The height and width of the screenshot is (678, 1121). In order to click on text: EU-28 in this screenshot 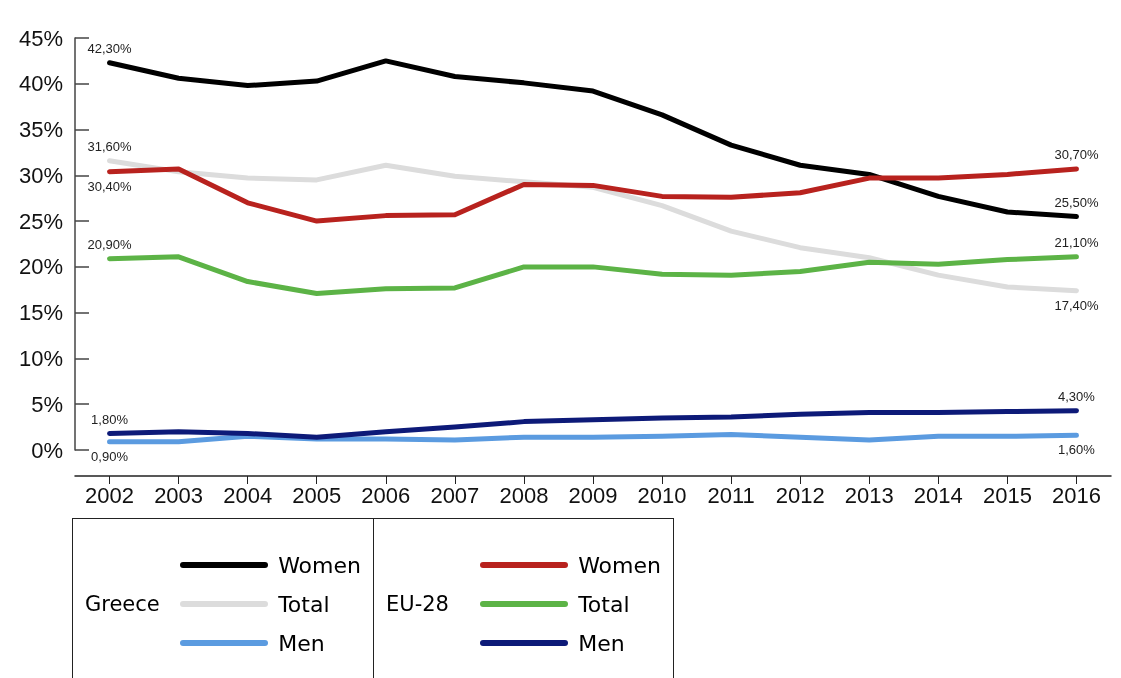, I will do `click(418, 604)`.